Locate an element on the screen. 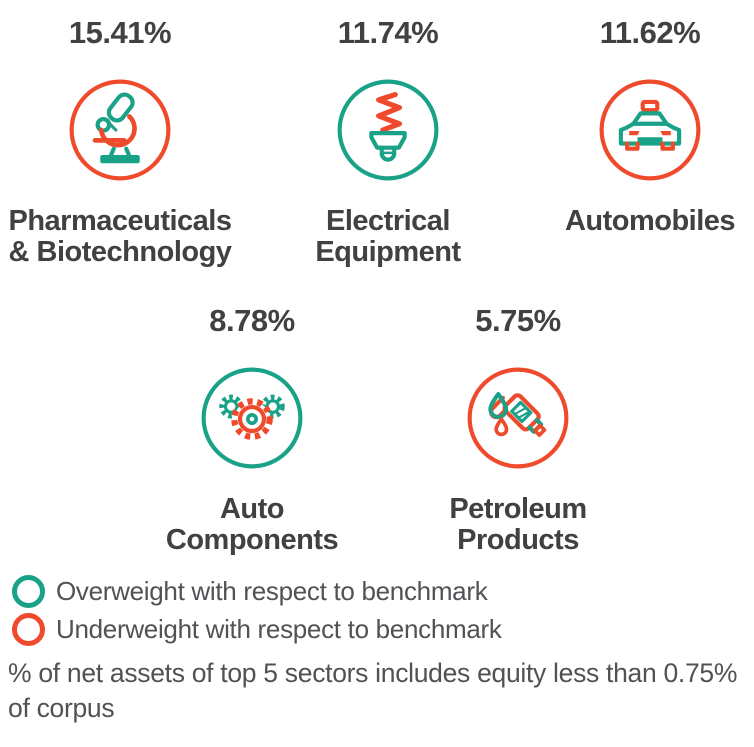 This screenshot has height=747, width=754. sector-card-auto-components: 8.78% Auto Components is located at coordinates (252, 429).